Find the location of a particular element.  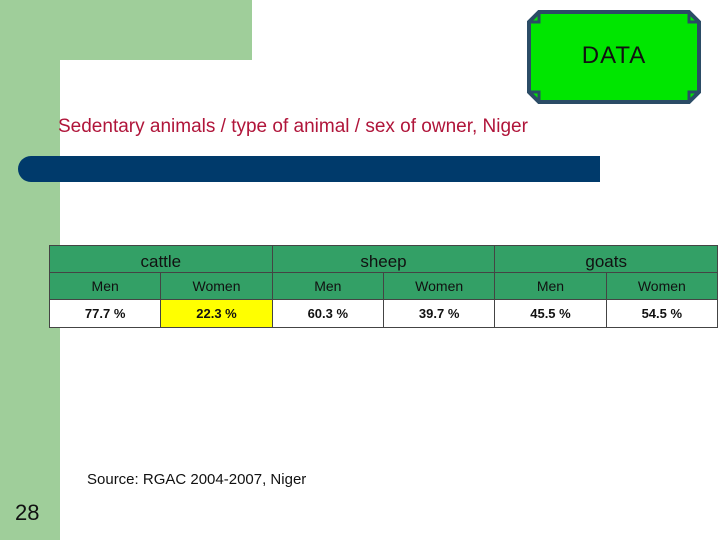

table-cell: 54.5 % is located at coordinates (662, 313).